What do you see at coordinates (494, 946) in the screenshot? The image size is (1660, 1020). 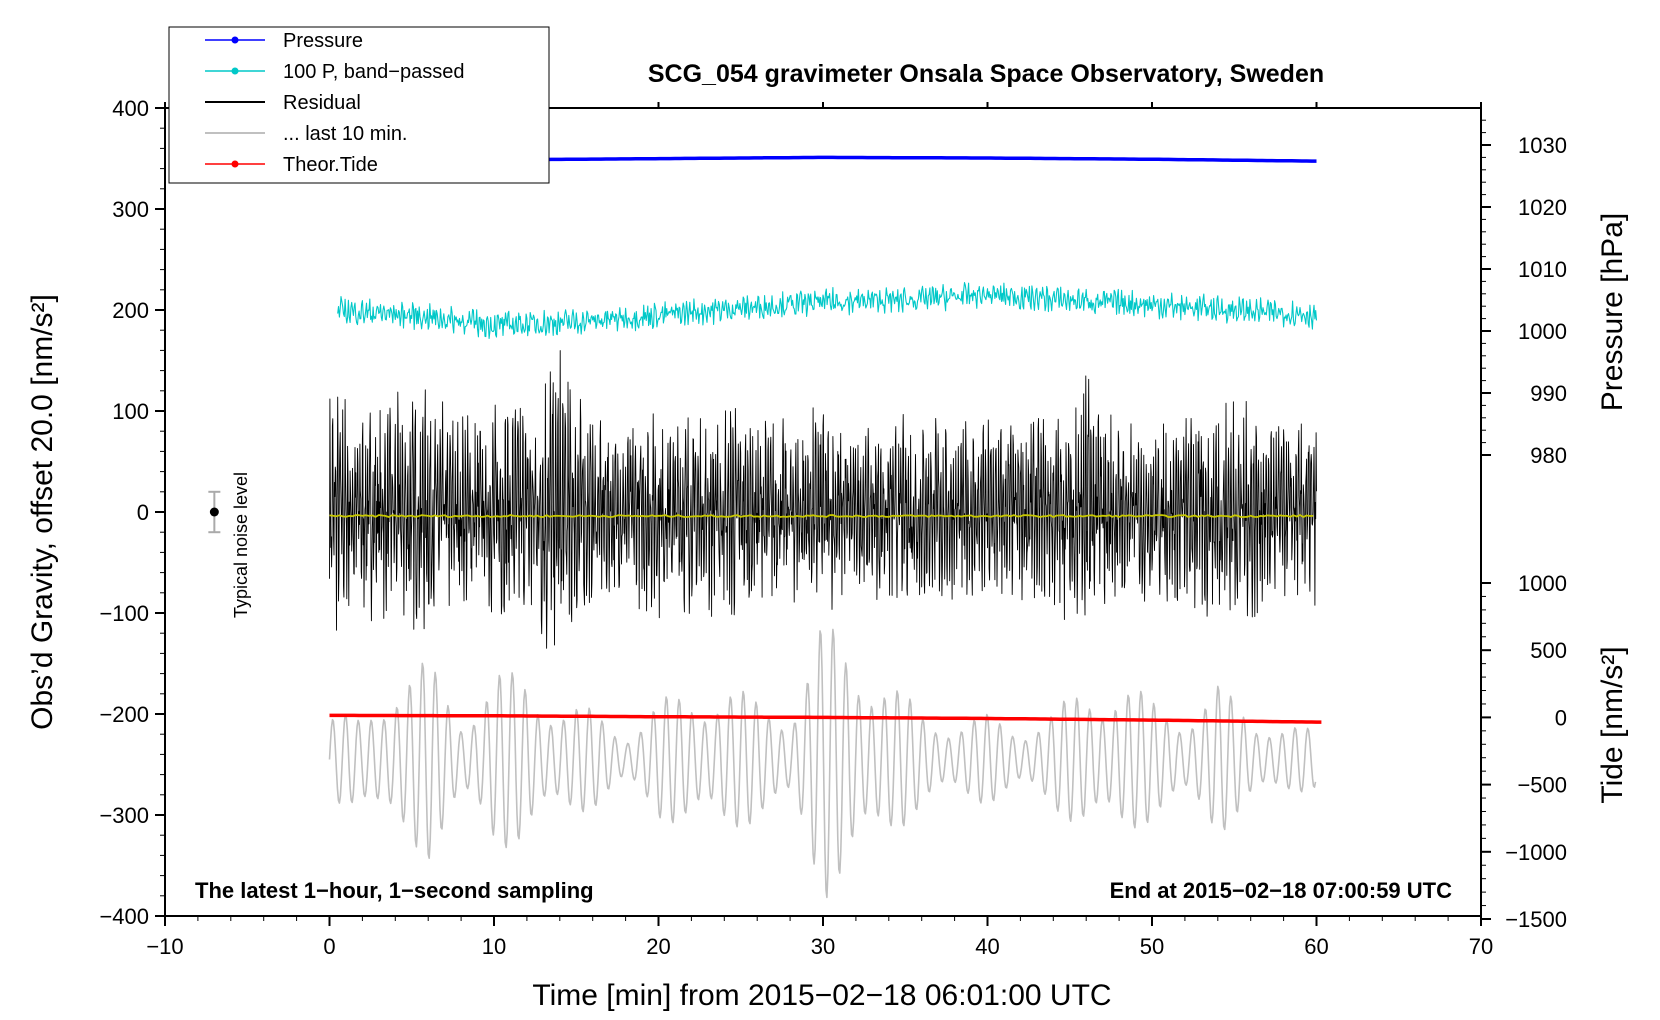 I see `x-tick-label: 10` at bounding box center [494, 946].